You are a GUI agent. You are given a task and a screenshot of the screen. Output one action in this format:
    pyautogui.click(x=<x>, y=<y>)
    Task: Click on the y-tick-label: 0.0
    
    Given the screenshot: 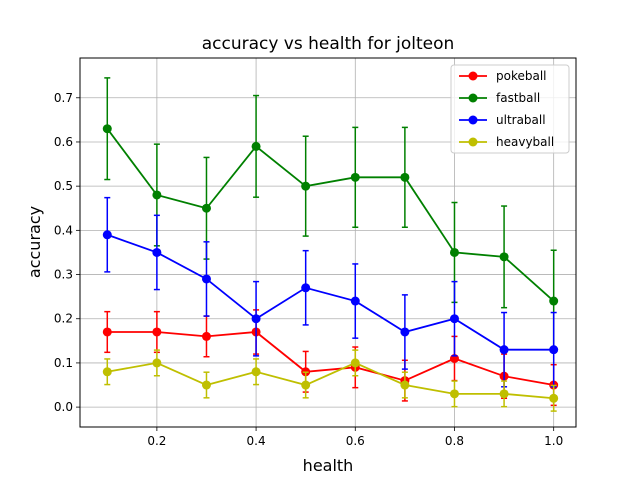 What is the action you would take?
    pyautogui.click(x=63, y=407)
    